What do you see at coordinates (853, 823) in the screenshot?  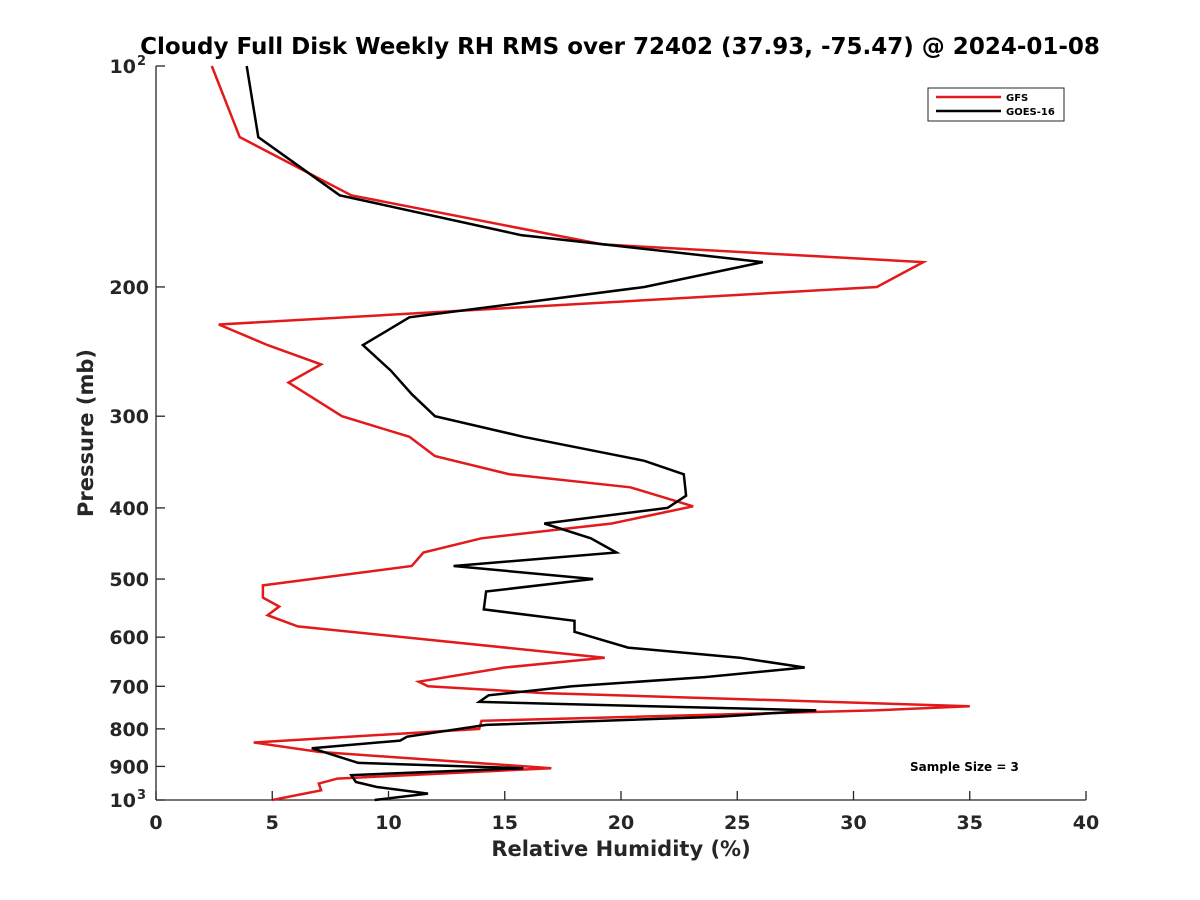 I see `x-tick-label: 30` at bounding box center [853, 823].